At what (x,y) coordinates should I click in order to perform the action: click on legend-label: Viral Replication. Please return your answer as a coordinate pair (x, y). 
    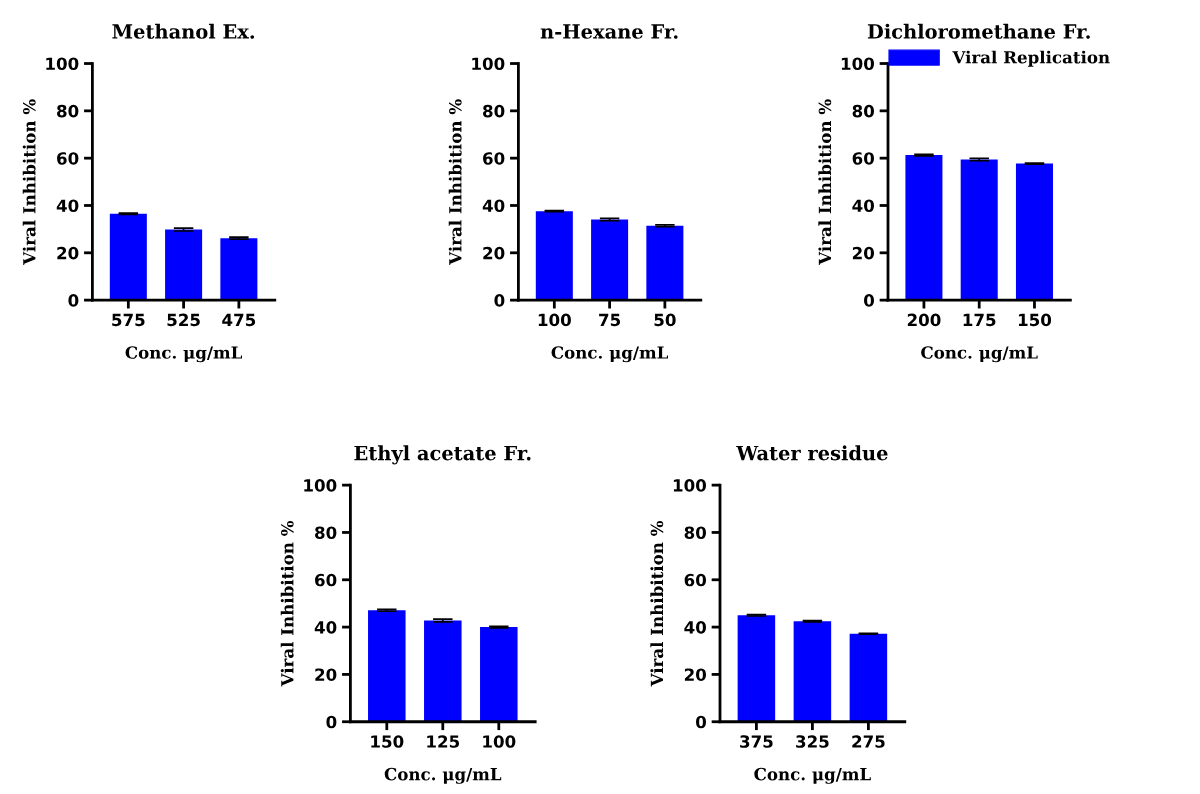
    Looking at the image, I should click on (1031, 58).